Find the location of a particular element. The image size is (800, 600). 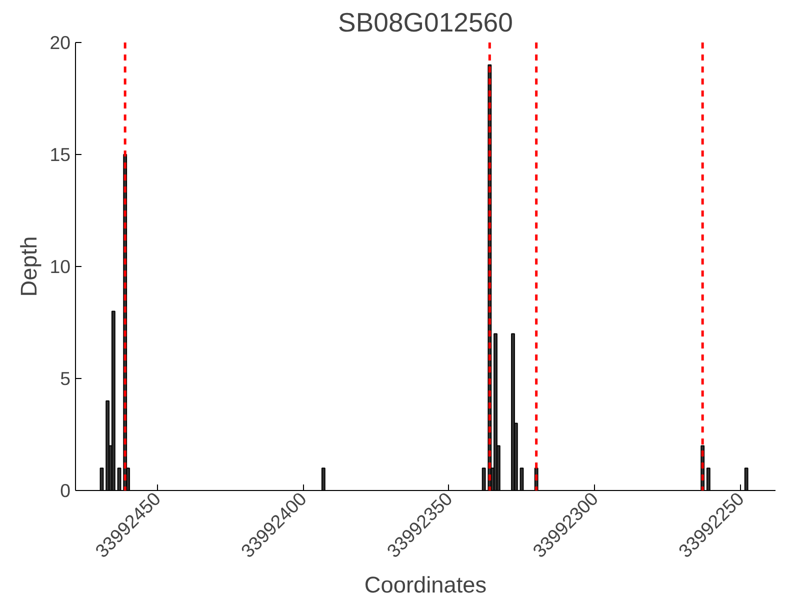

chart-title: SB08G012560 is located at coordinates (425, 23).